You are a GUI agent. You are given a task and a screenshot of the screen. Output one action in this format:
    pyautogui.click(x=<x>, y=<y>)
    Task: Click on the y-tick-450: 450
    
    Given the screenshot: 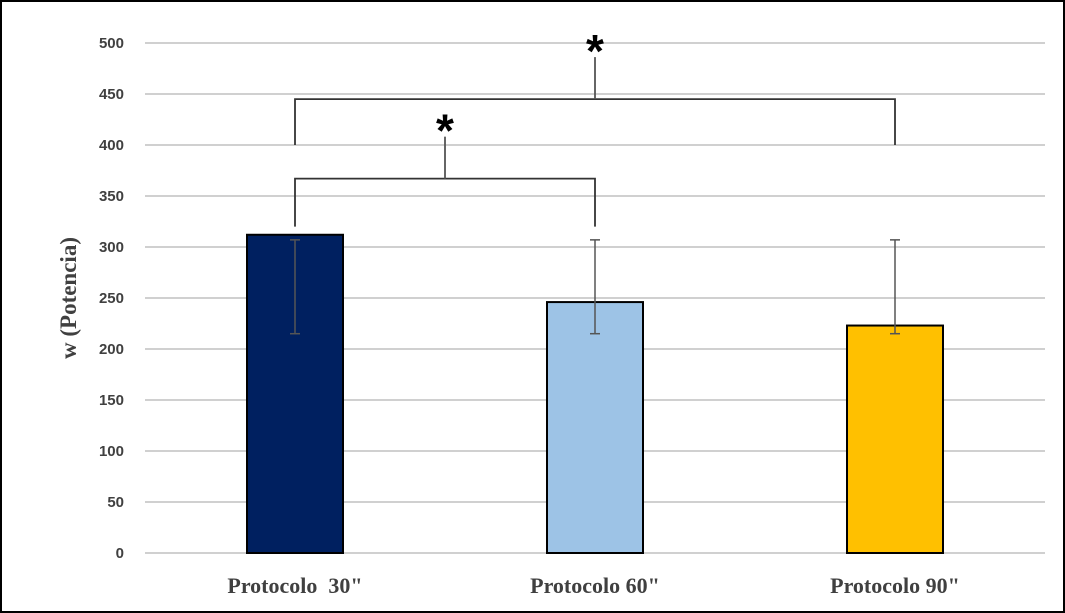 What is the action you would take?
    pyautogui.click(x=111, y=94)
    